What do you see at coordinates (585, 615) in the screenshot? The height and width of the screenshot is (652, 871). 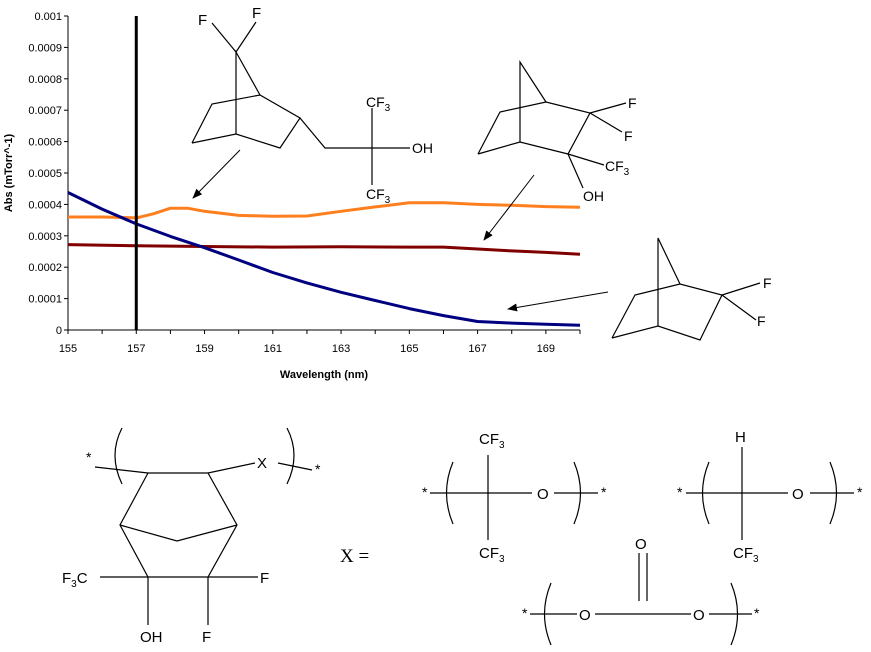 I see `uc-o-left: O` at bounding box center [585, 615].